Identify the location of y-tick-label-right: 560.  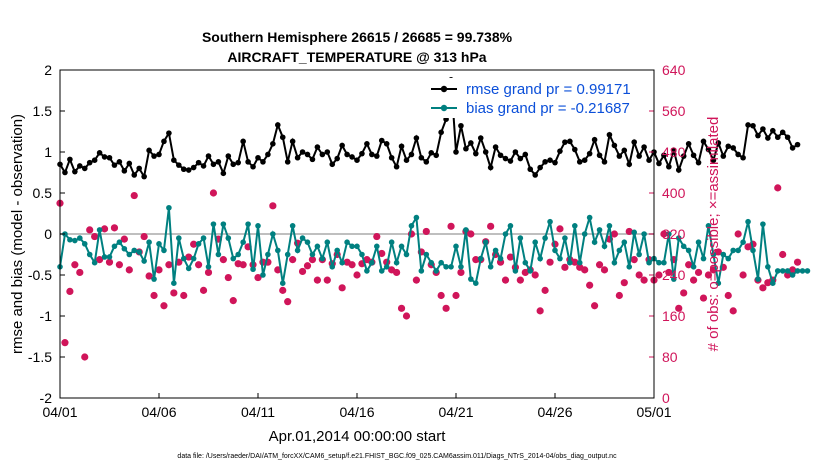
(674, 111).